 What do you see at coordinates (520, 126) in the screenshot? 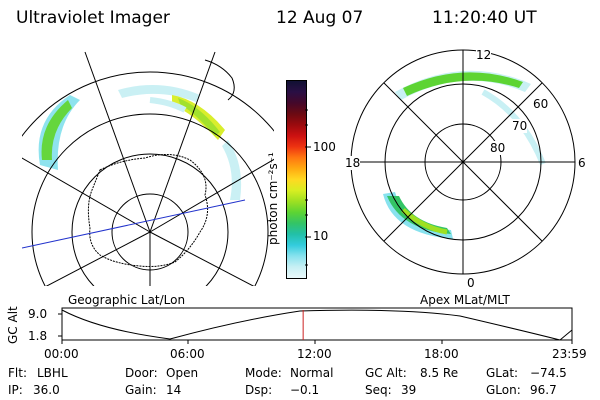
I see `mlat-label-70: 70` at bounding box center [520, 126].